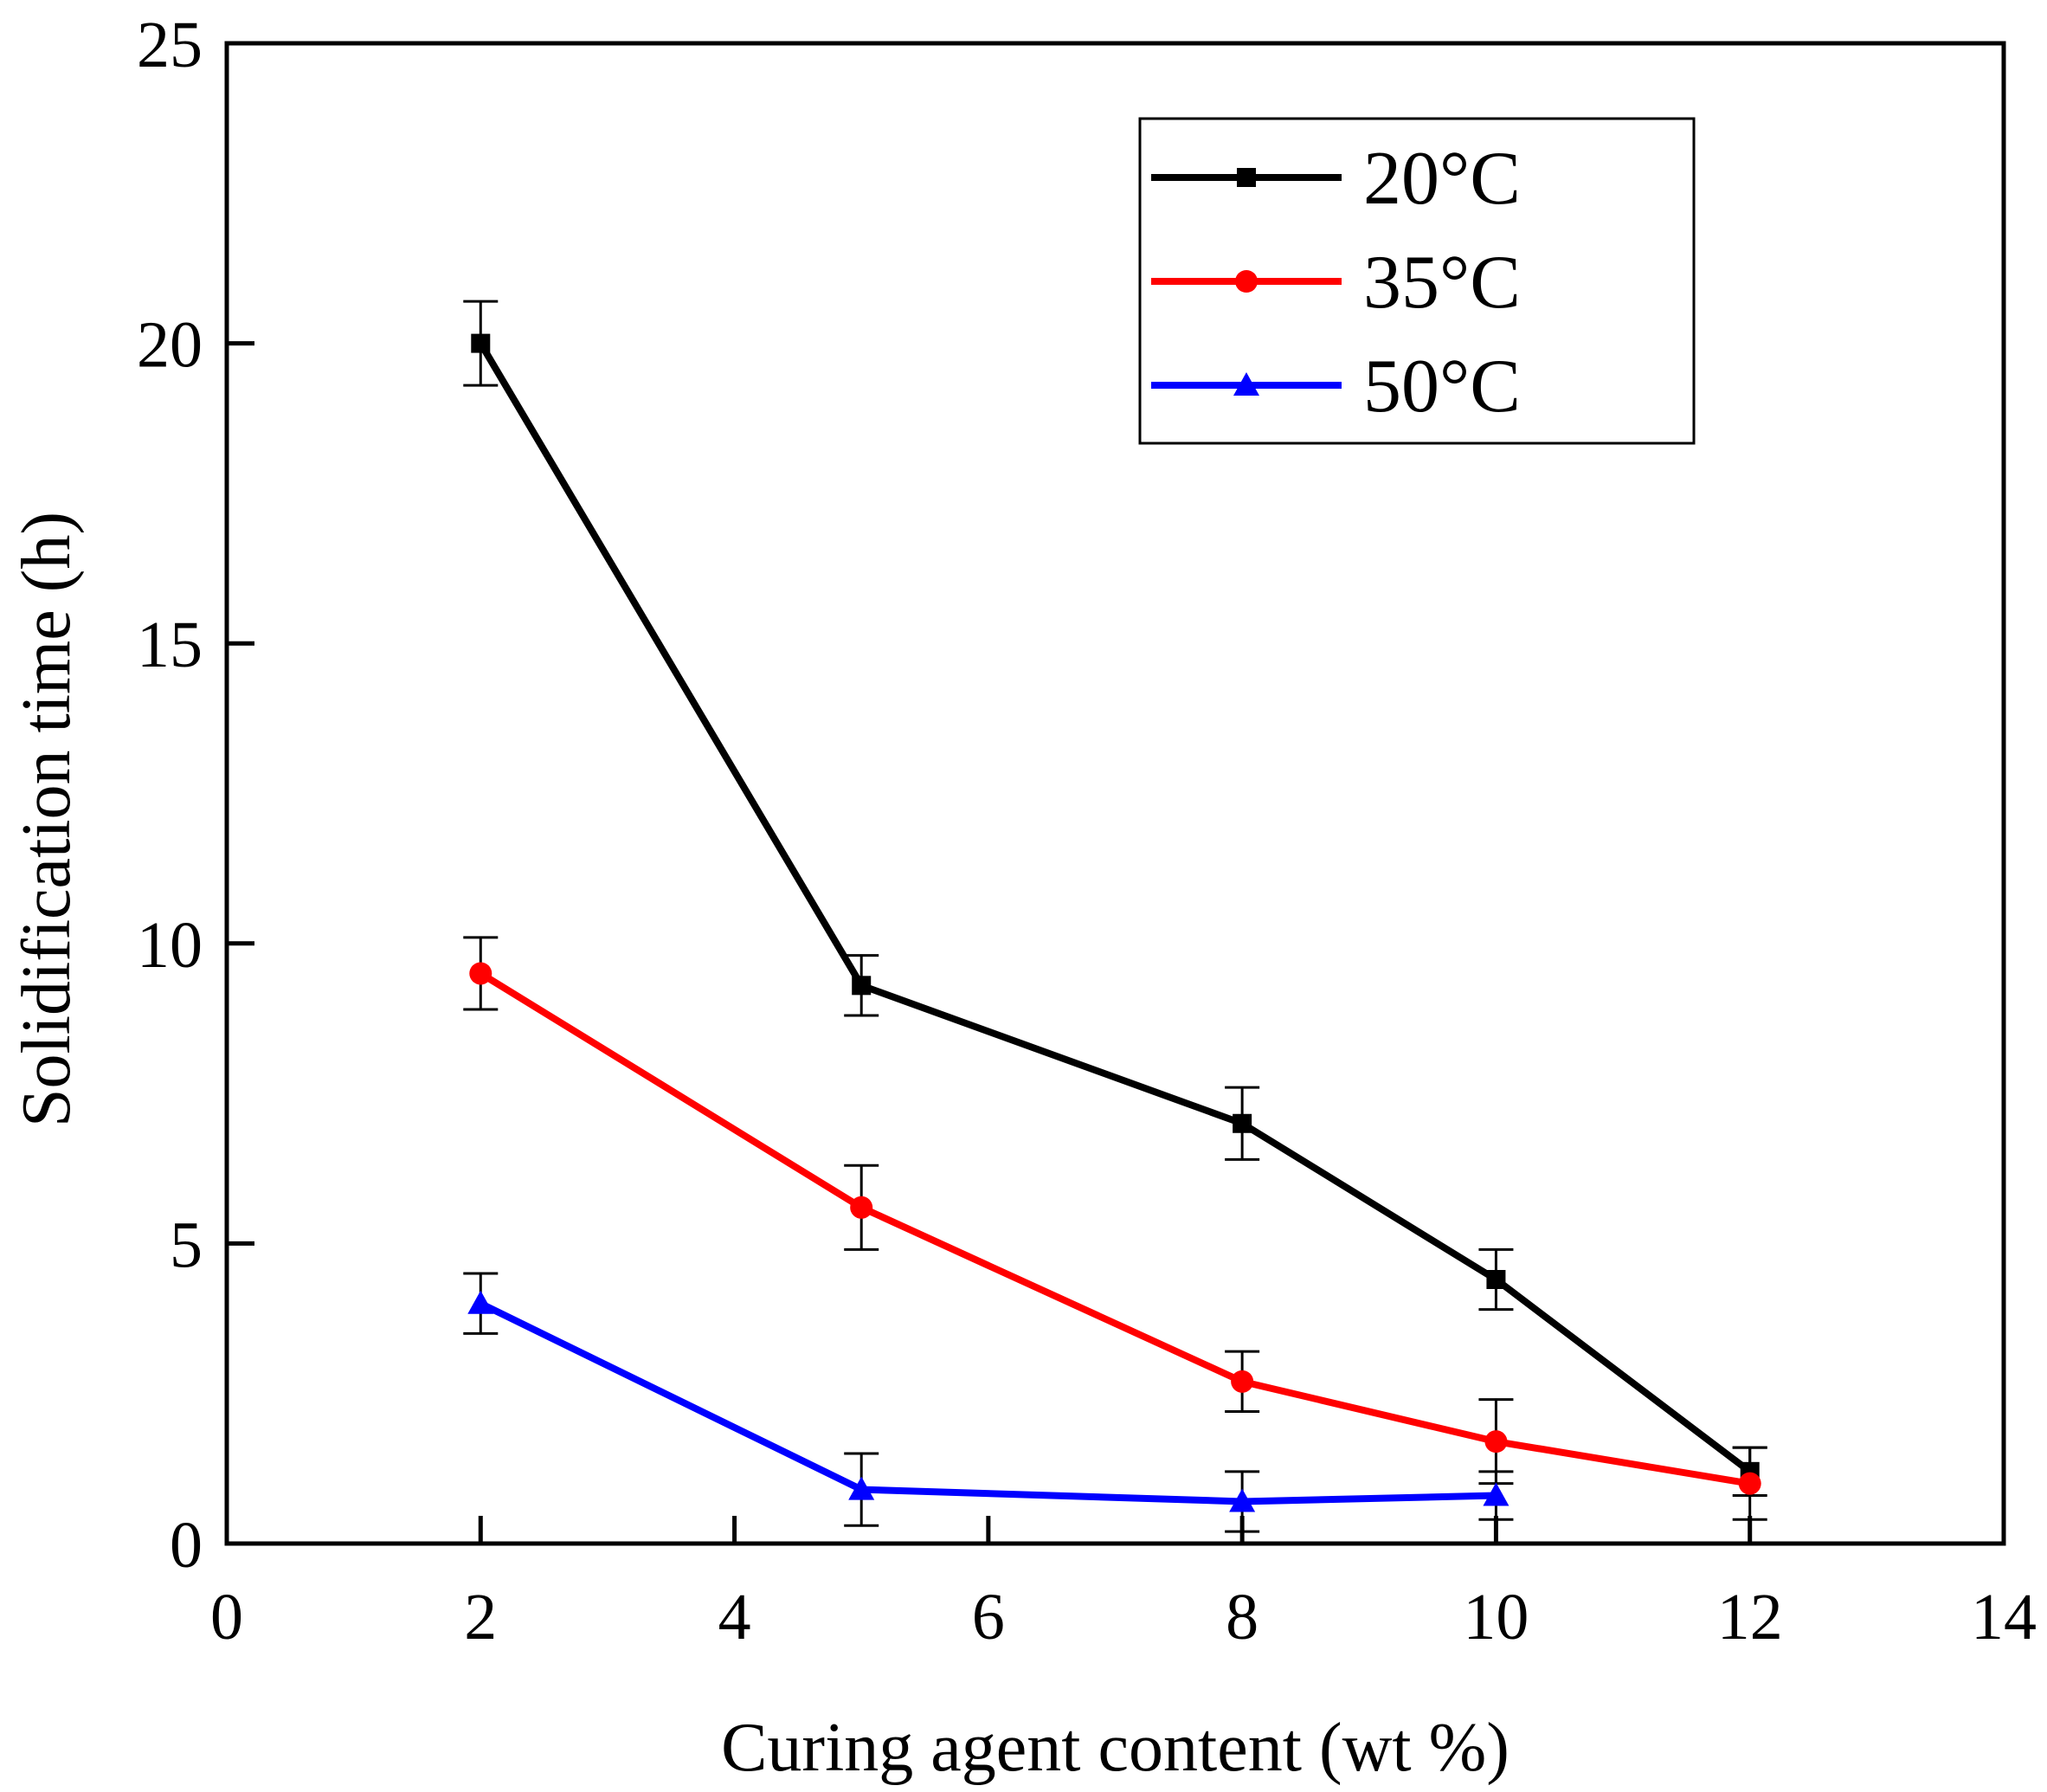 The height and width of the screenshot is (1792, 2047). Describe the element at coordinates (734, 1617) in the screenshot. I see `x-tick-label: 4` at that location.